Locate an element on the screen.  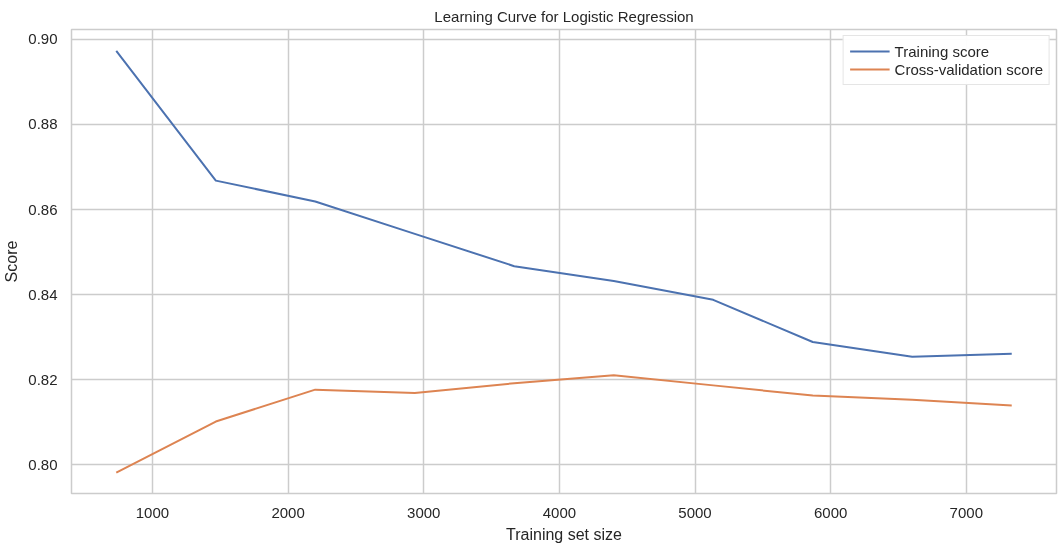
y-tick-label: 0.82 is located at coordinates (43, 379).